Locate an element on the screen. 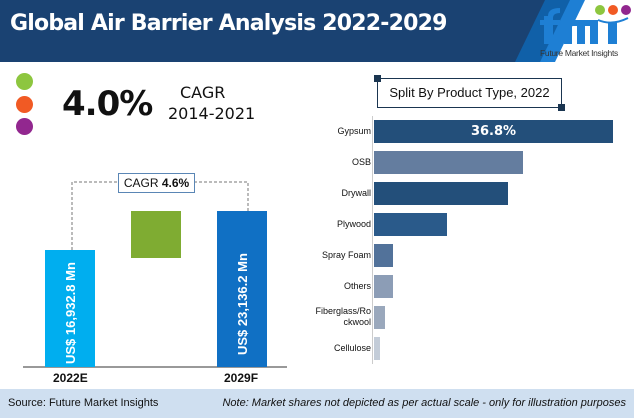 Image resolution: width=634 pixels, height=418 pixels. category-label: Spray Foam is located at coordinates (346, 255).